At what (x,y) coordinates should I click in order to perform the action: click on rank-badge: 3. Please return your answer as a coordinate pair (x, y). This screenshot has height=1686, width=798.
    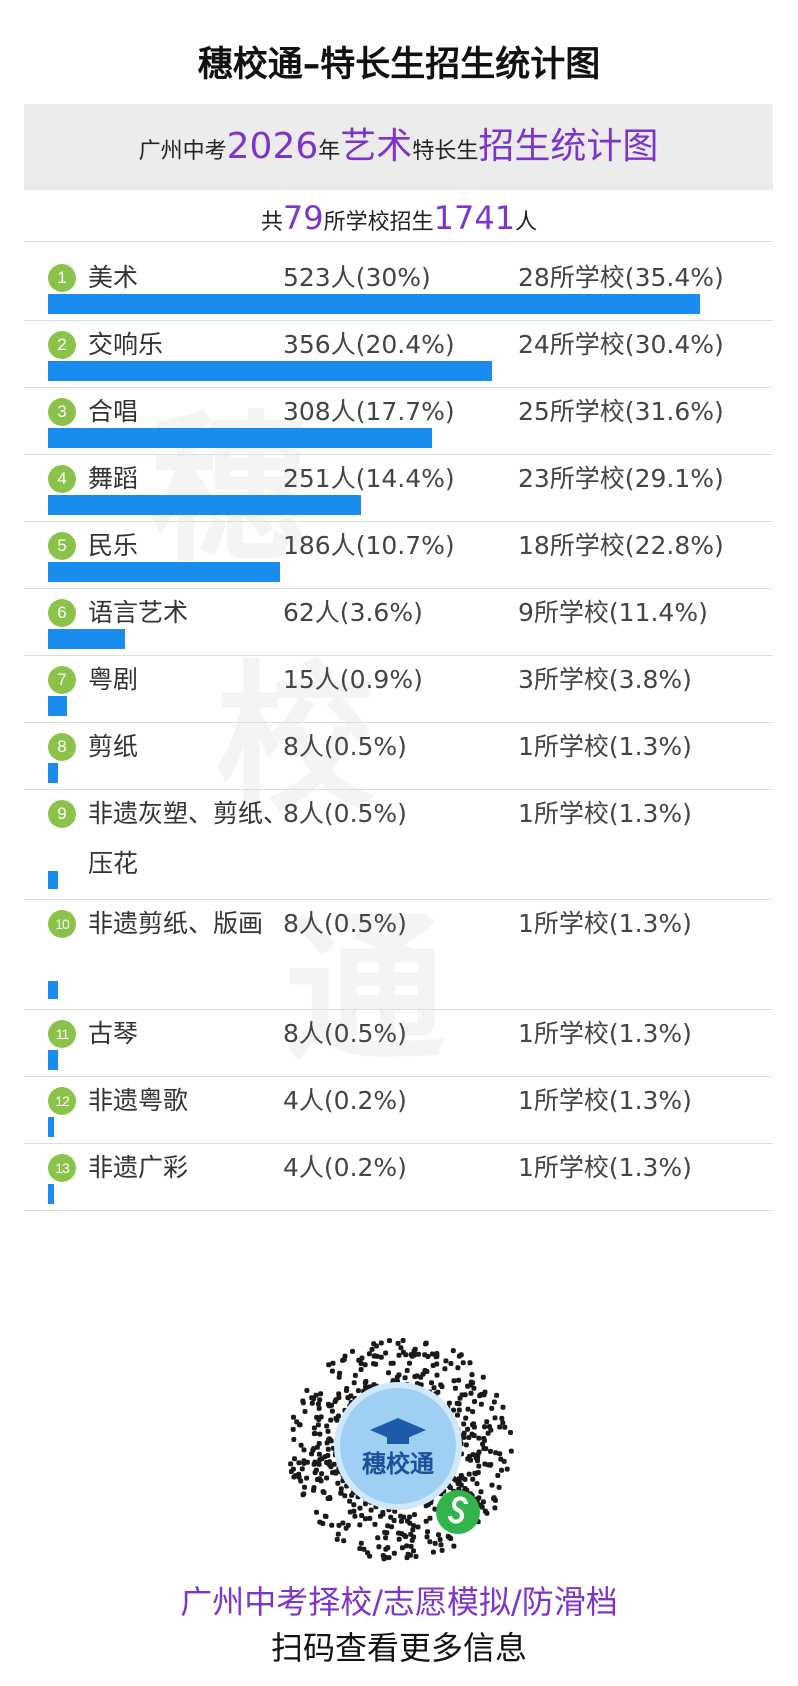
    Looking at the image, I should click on (62, 412).